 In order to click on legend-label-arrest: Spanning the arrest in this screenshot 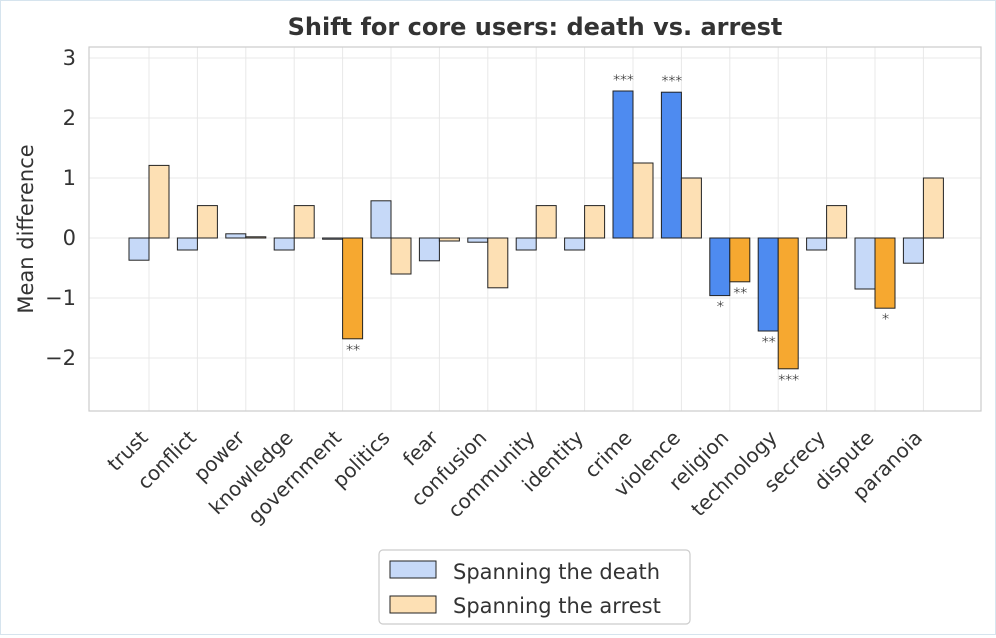, I will do `click(557, 606)`.